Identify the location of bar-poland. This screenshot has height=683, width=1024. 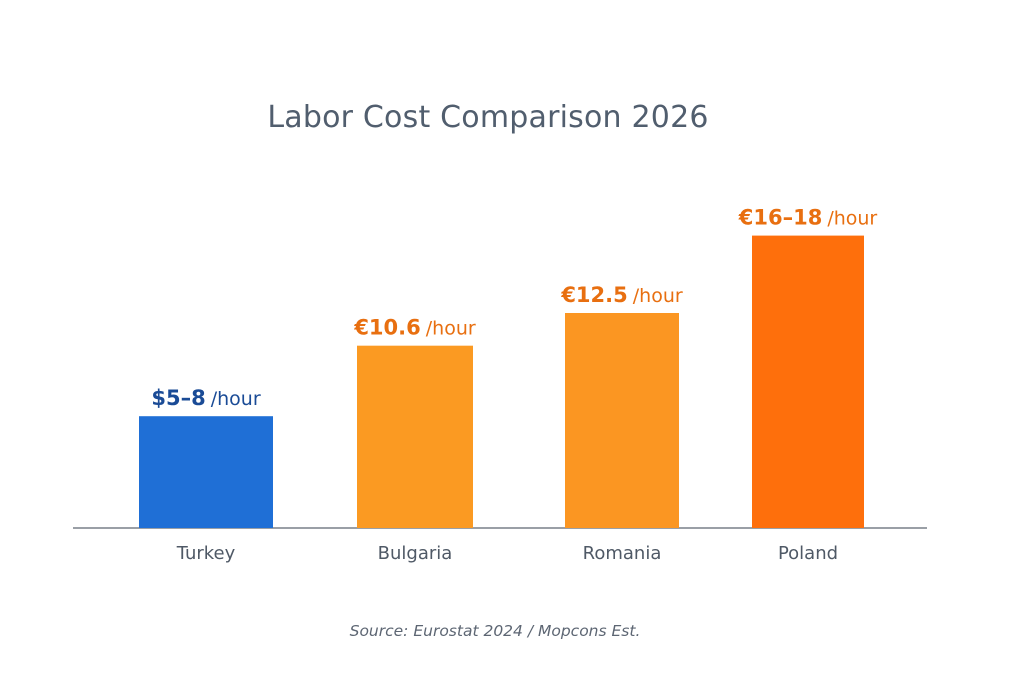
(808, 381).